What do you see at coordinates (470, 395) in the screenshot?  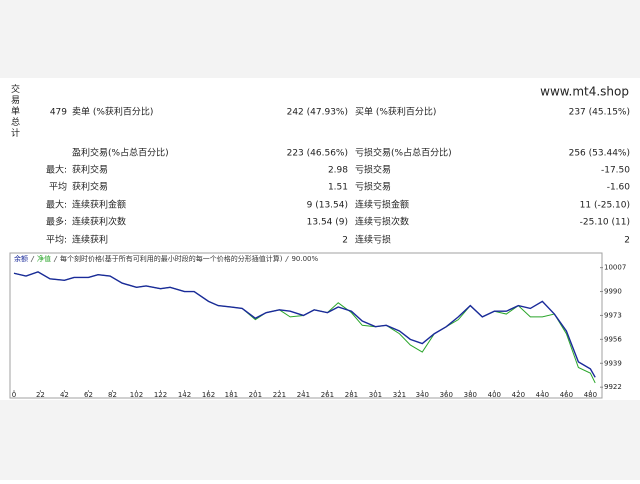 I see `x-tick-label: 380` at bounding box center [470, 395].